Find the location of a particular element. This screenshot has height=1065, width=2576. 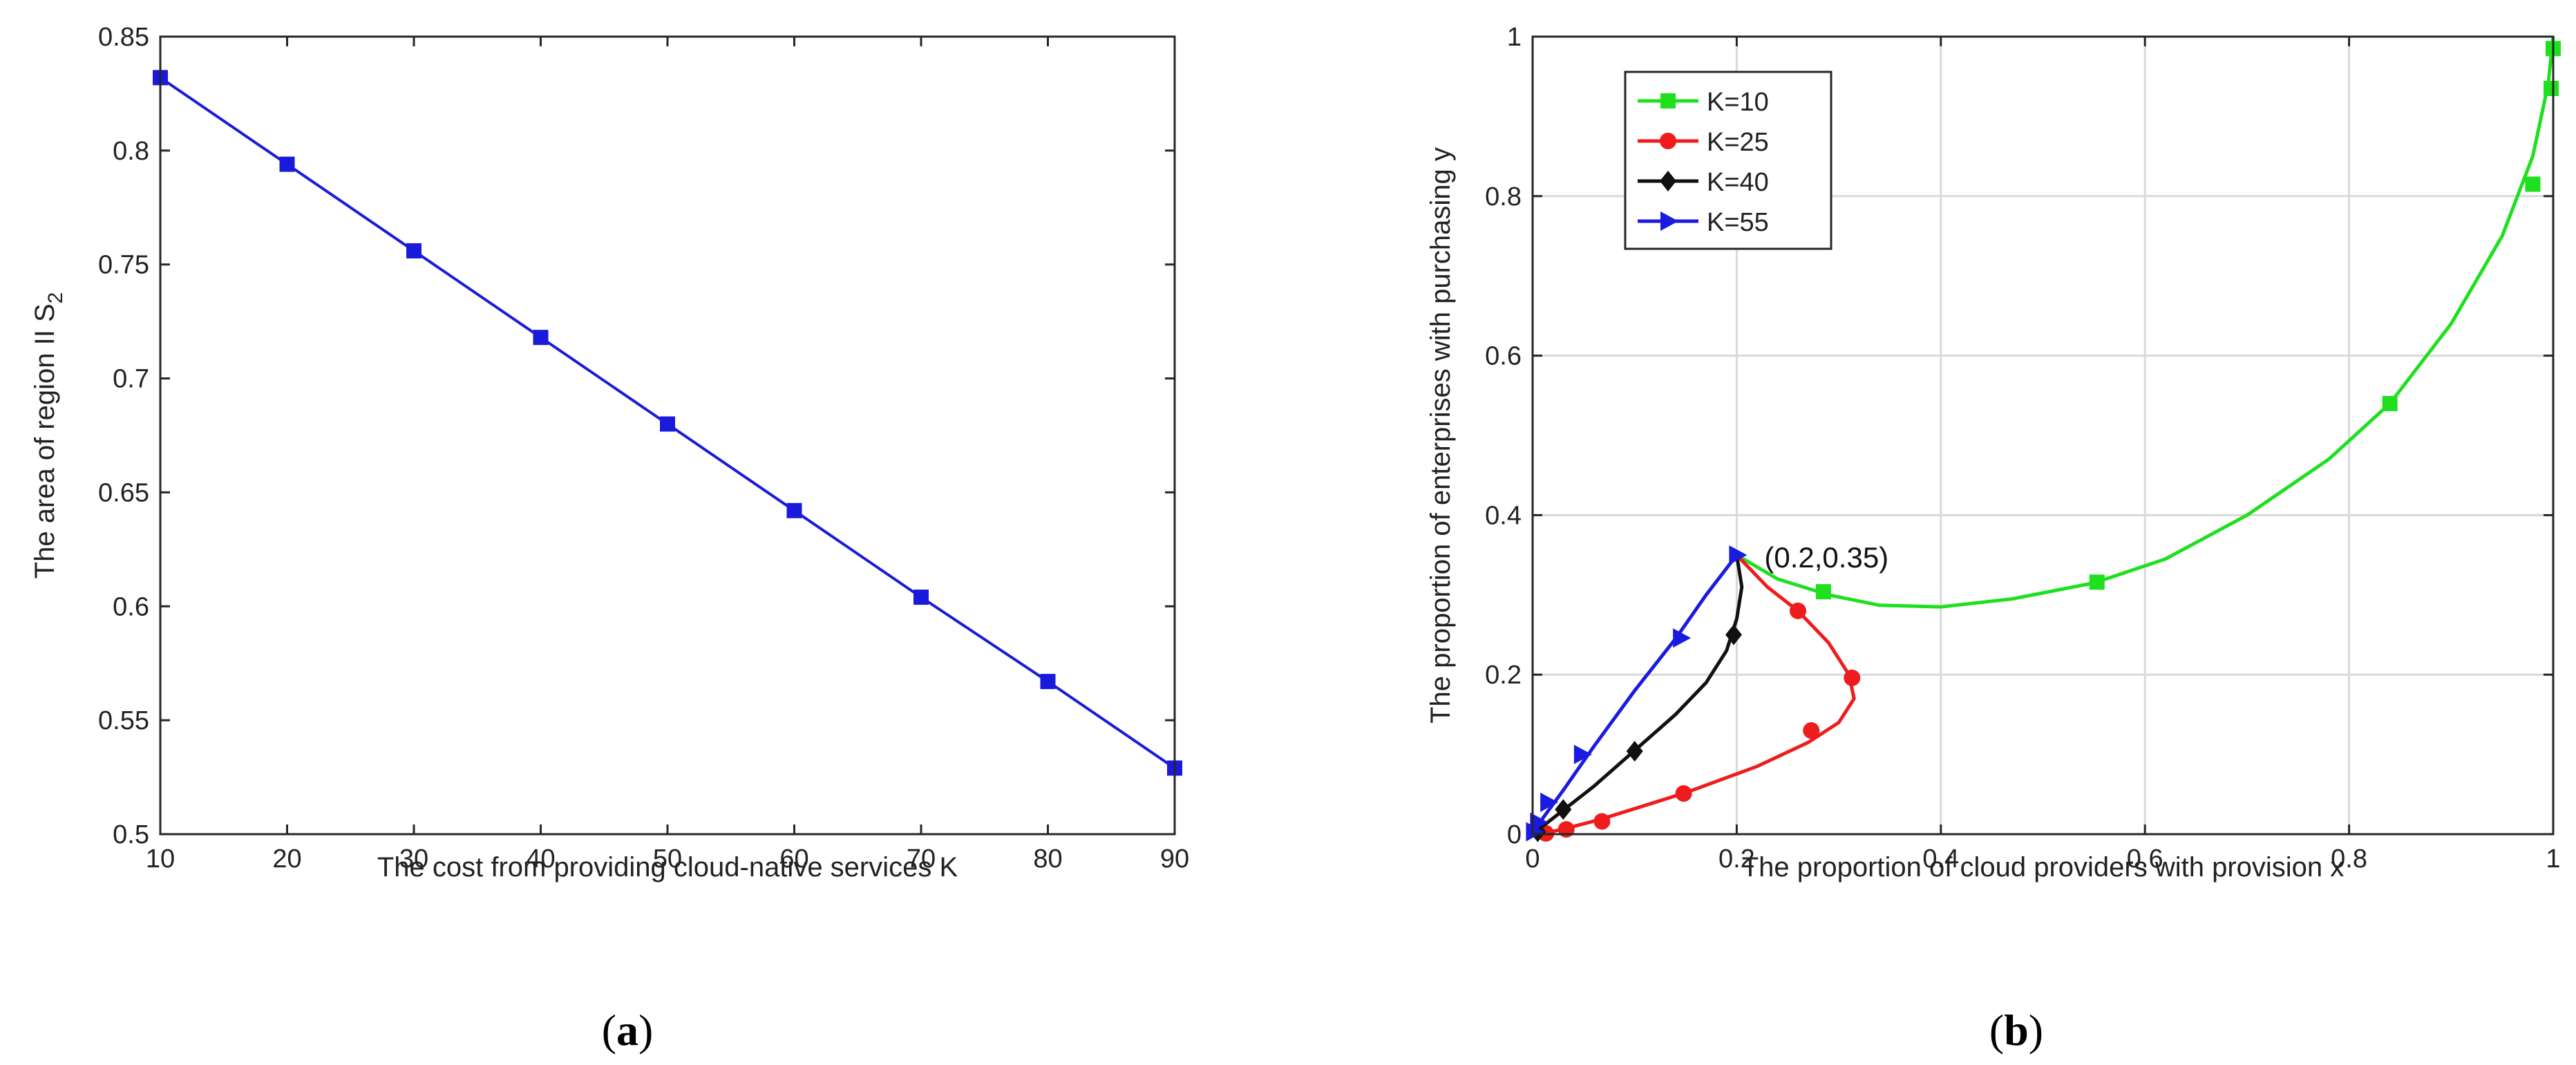

panel-b-y-tick-label: 1 is located at coordinates (1514, 37).